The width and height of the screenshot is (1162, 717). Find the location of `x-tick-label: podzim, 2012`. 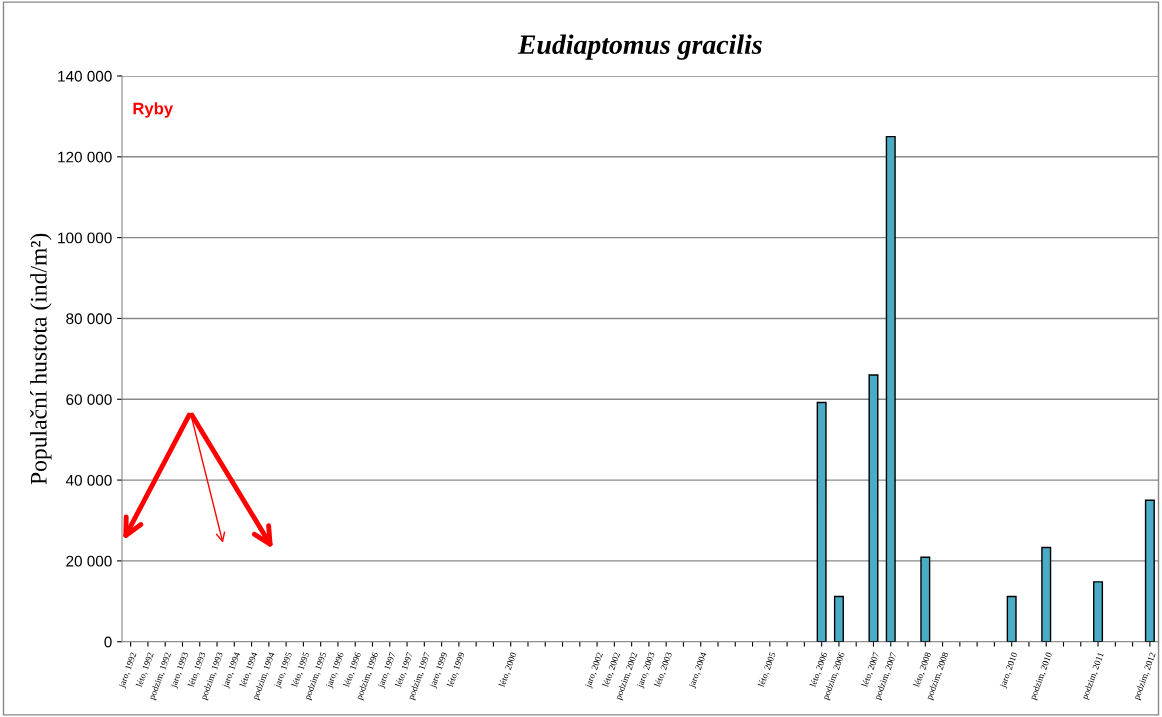

x-tick-label: podzim, 2012 is located at coordinates (1145, 676).